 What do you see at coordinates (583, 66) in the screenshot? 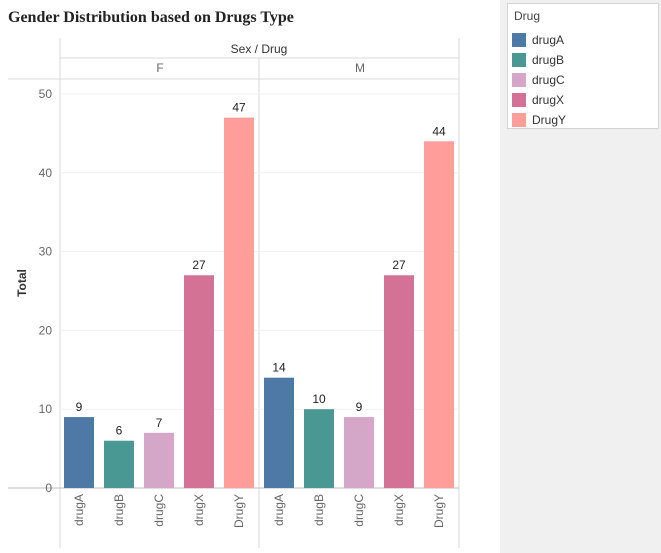
I see `legend: Drug drugA drugB drugC drugX DrugY` at bounding box center [583, 66].